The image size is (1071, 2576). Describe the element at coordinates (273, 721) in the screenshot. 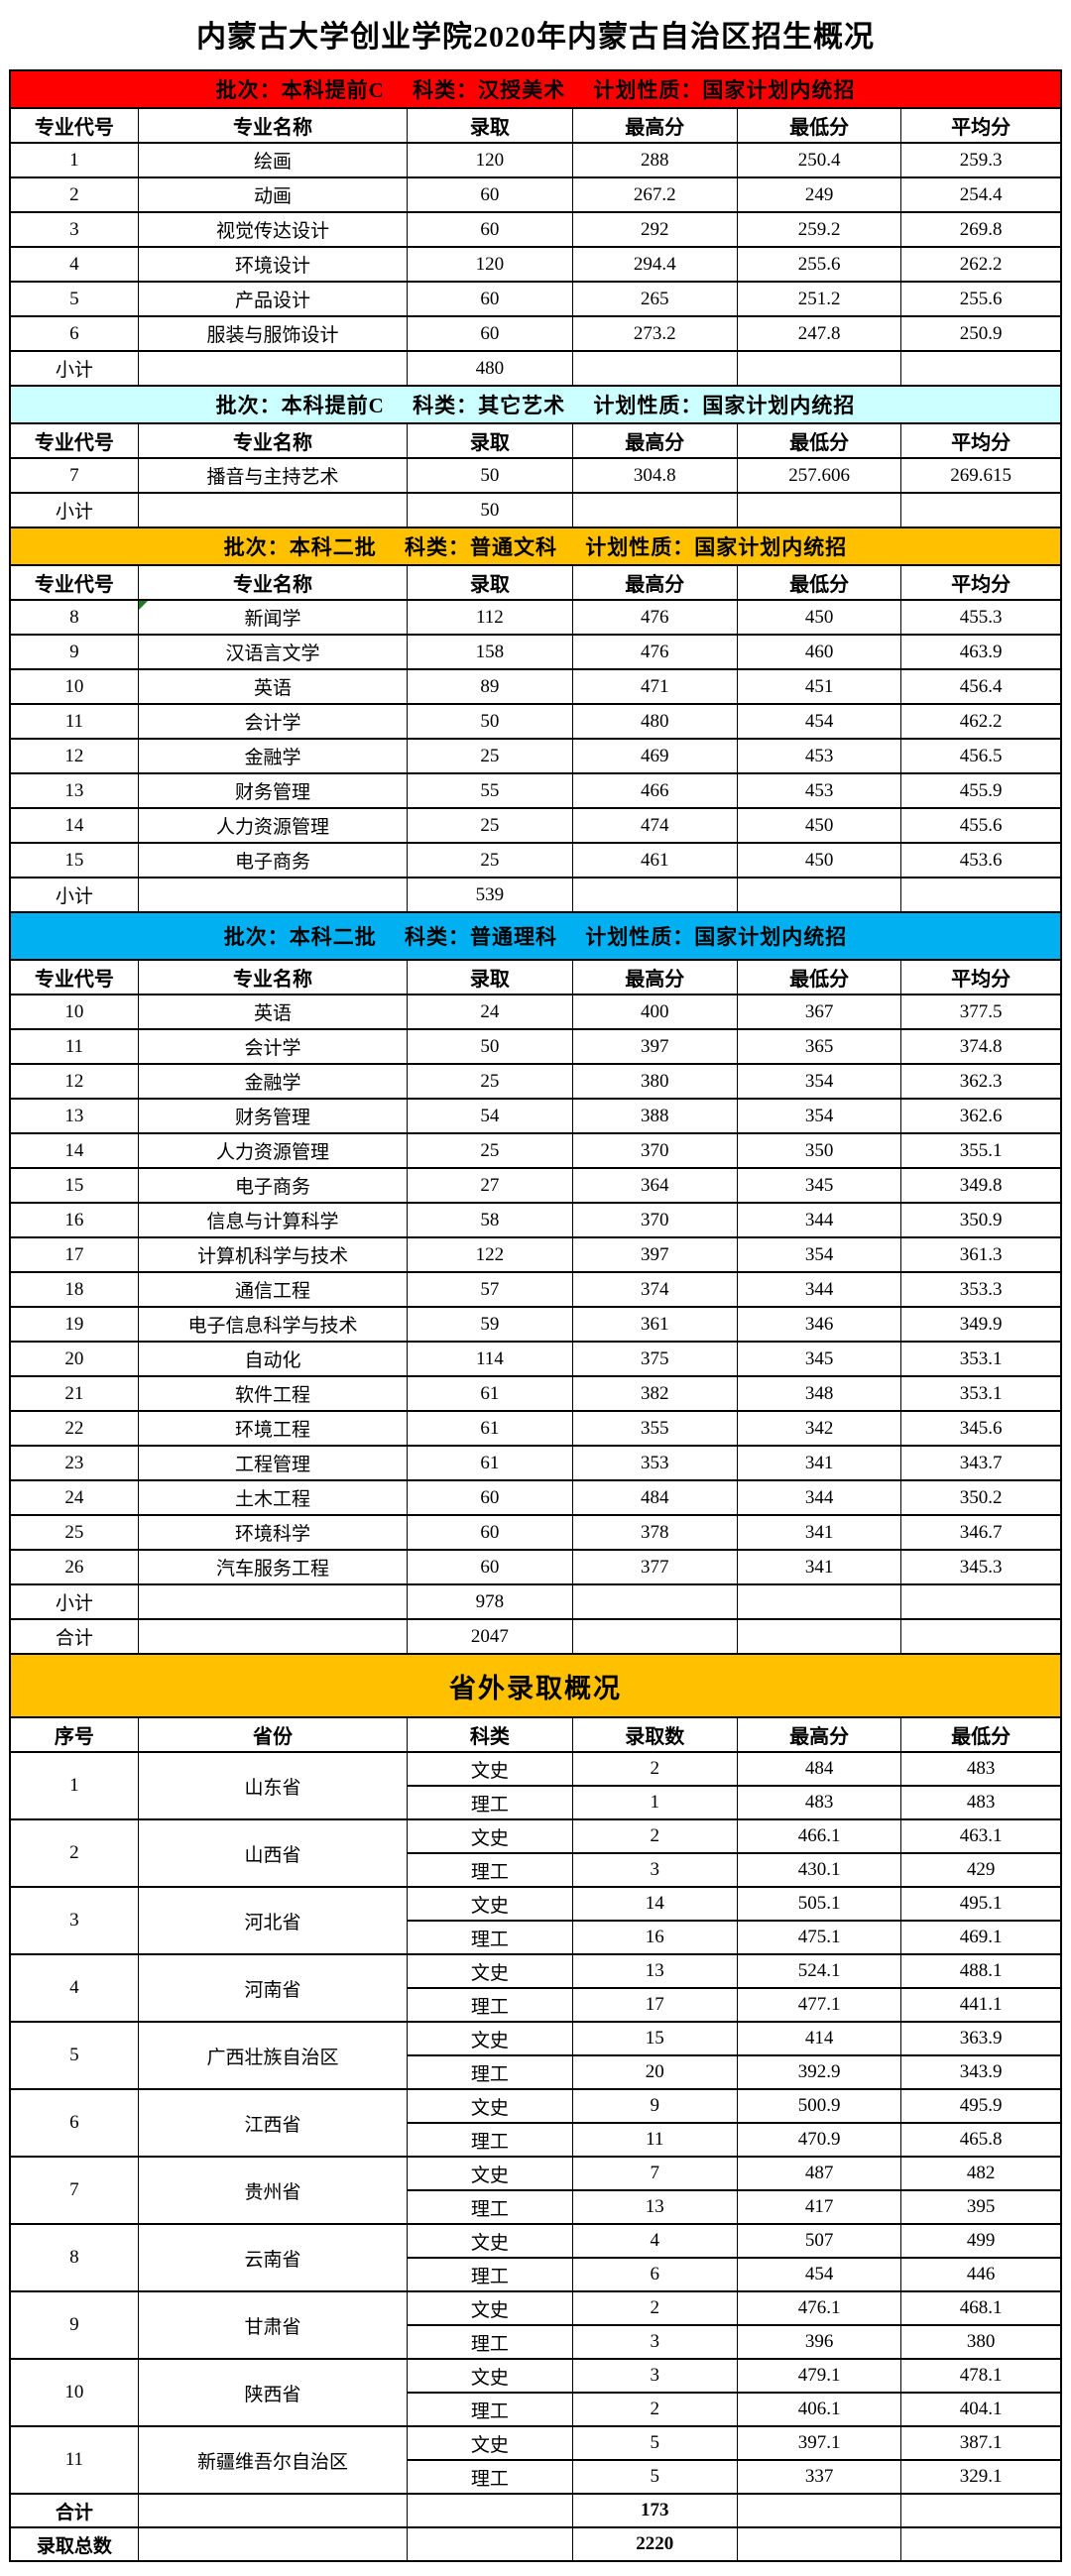

I see `table-cell: 会计学` at that location.